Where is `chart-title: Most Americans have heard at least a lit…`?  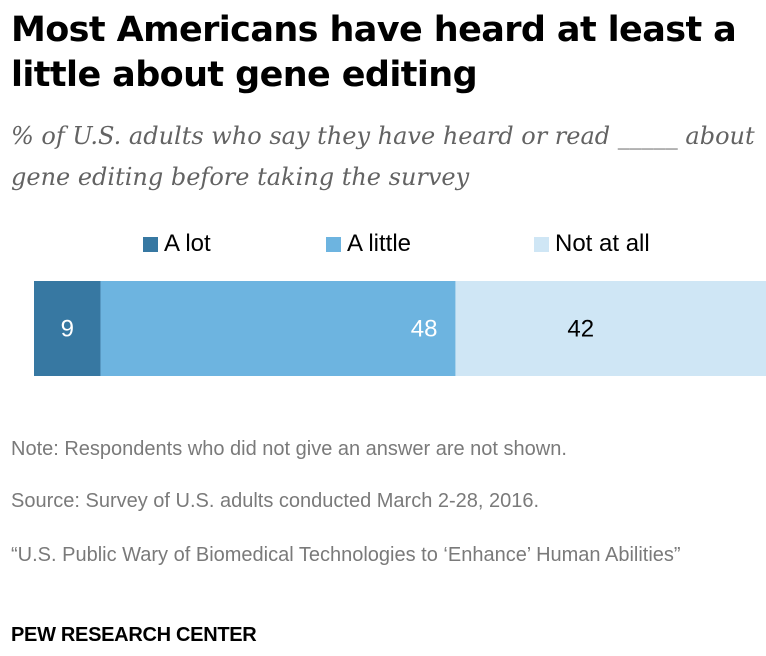 chart-title: Most Americans have heard at least a lit… is located at coordinates (374, 52).